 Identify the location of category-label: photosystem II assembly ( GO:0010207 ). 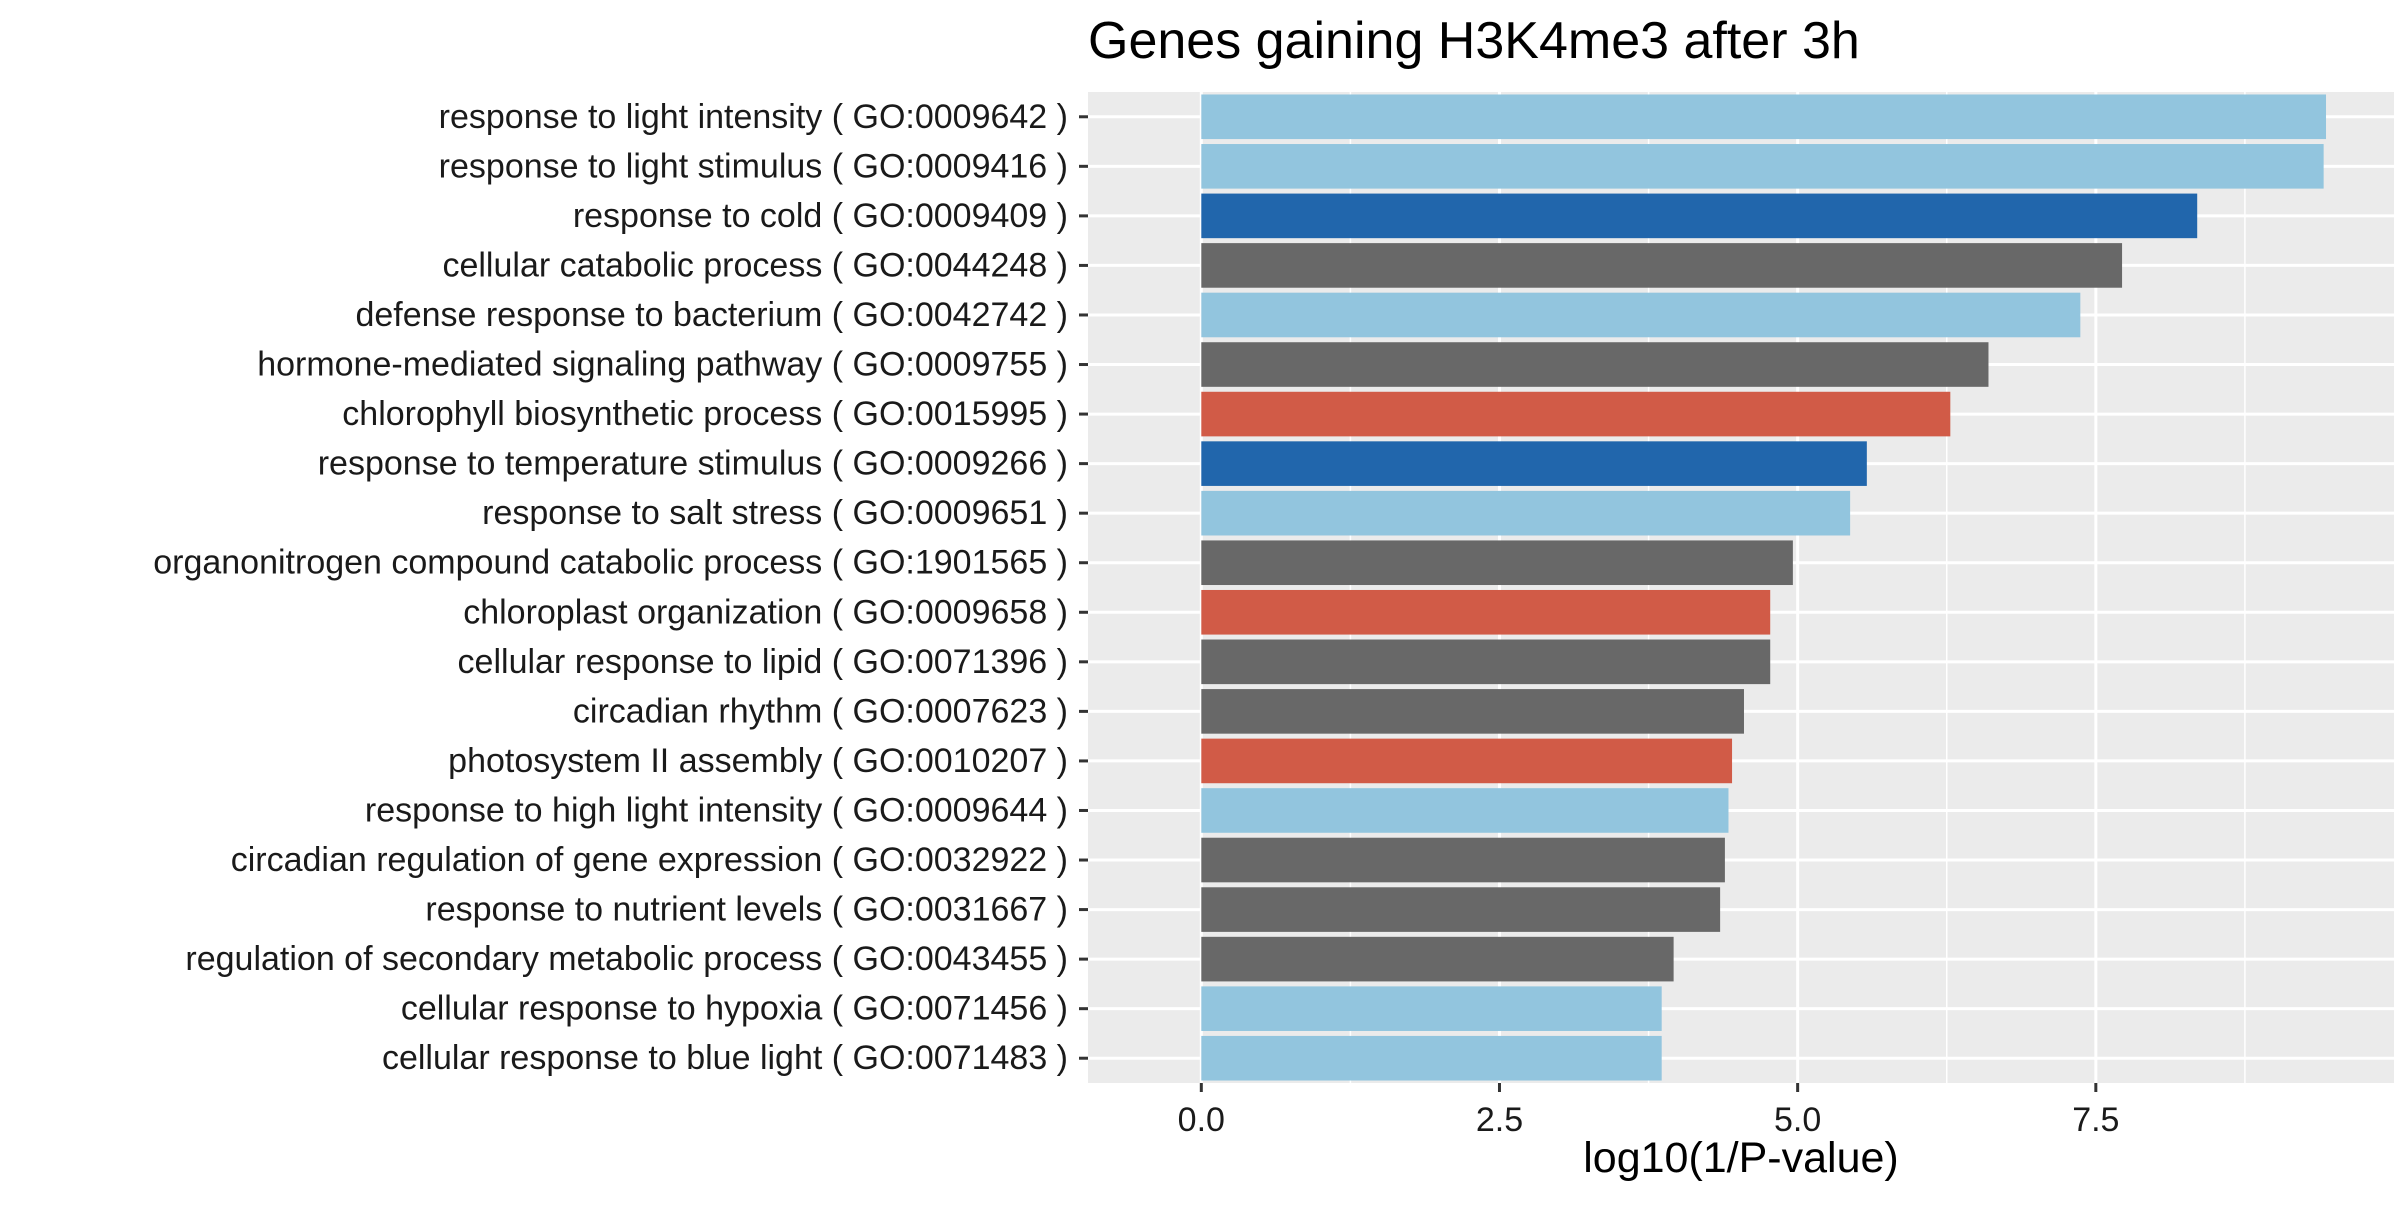
(758, 761).